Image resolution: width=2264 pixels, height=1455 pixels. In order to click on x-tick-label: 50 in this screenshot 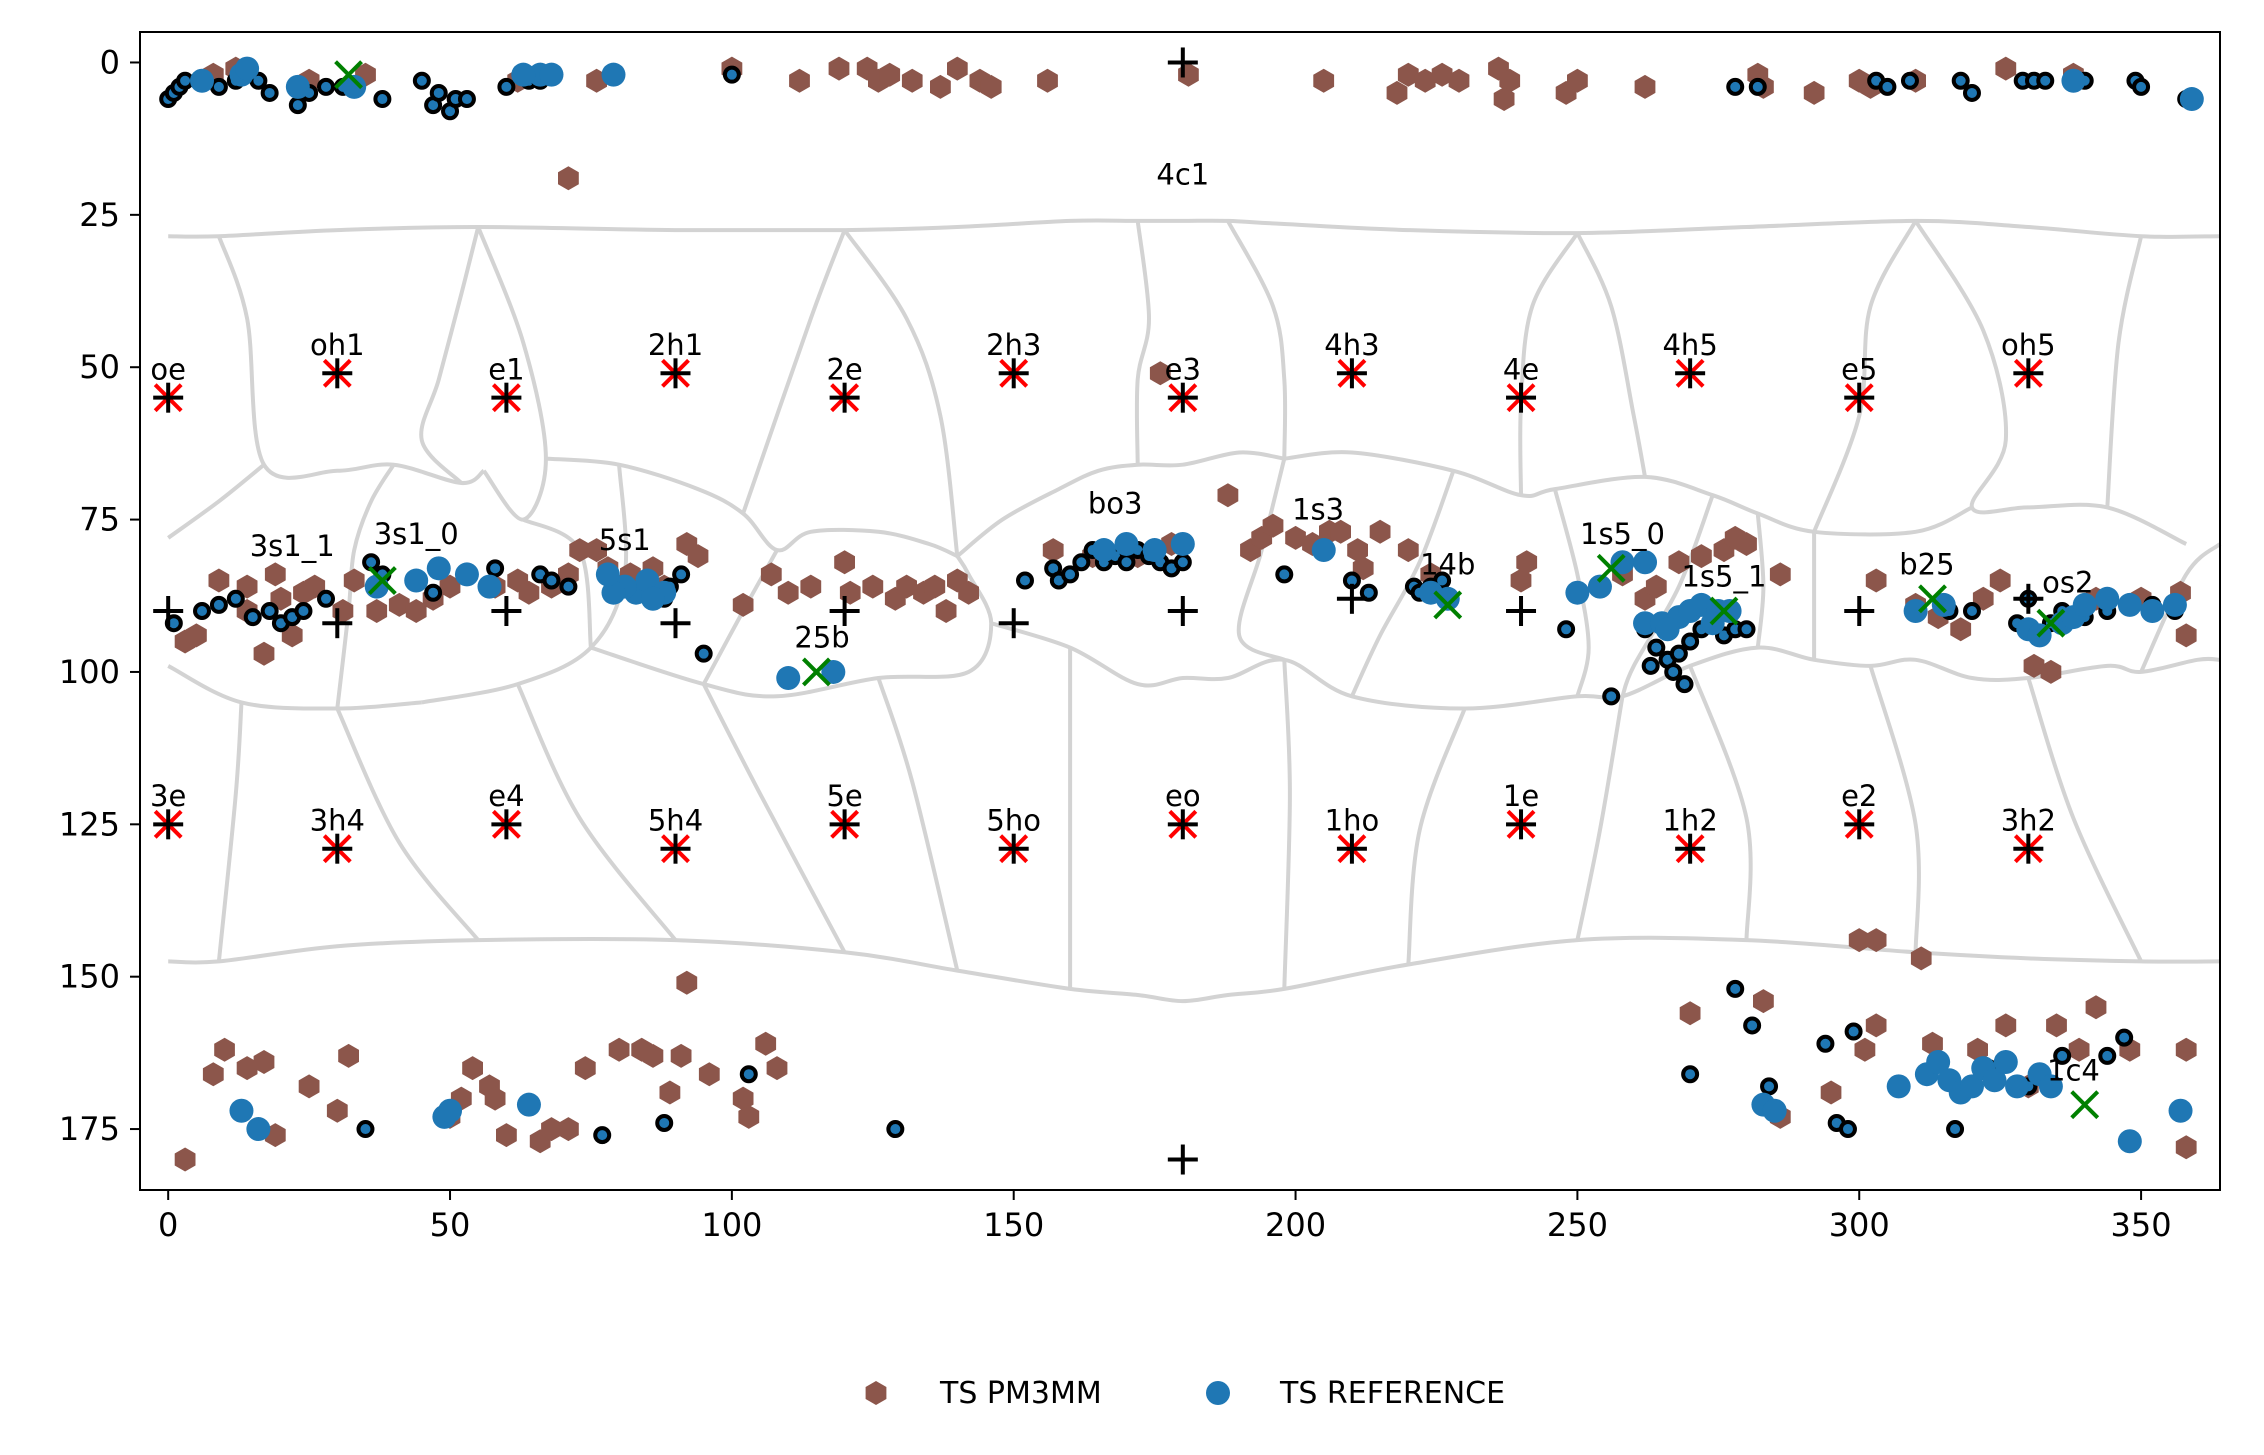, I will do `click(450, 1225)`.